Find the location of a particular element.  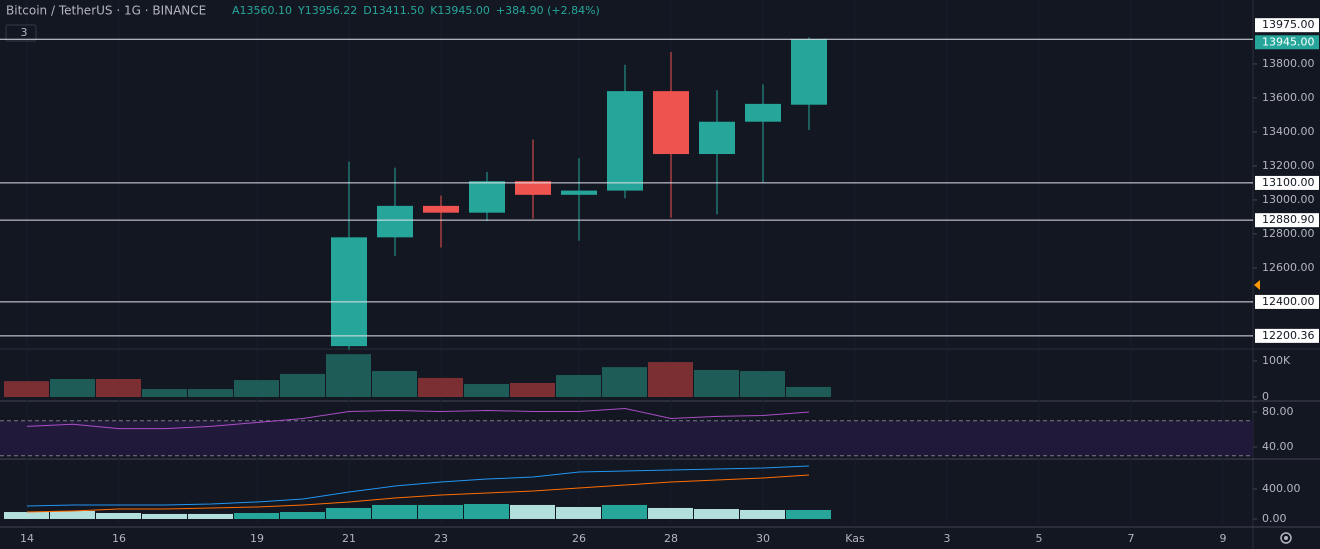

x-tick-label: 9 is located at coordinates (1223, 538).